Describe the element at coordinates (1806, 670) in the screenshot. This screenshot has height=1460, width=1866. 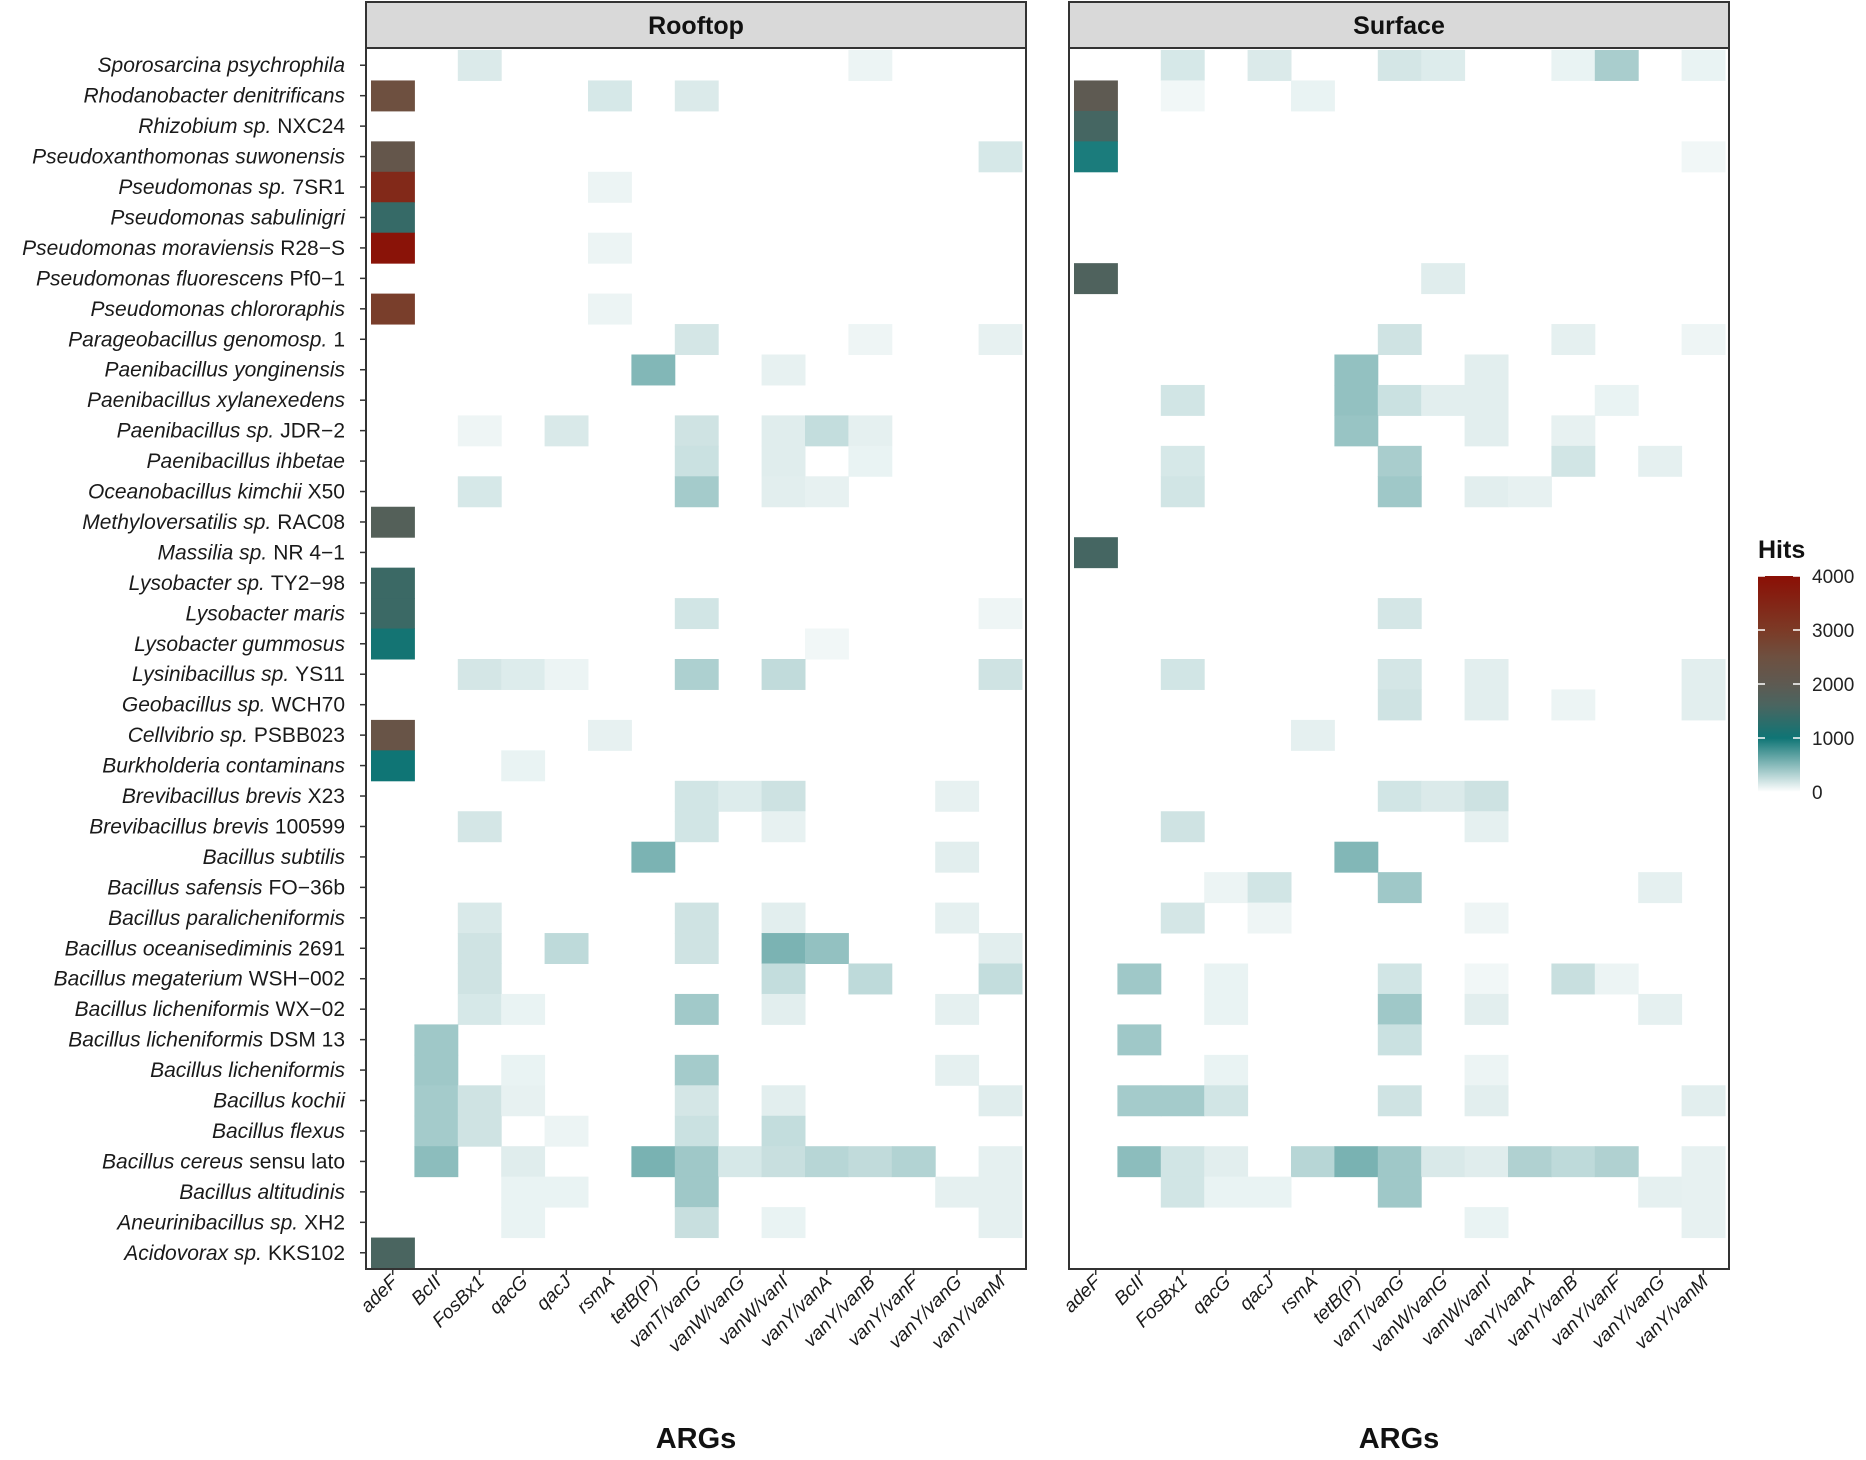
I see `legend: Hits 0 1000 2000 3000 4000` at that location.